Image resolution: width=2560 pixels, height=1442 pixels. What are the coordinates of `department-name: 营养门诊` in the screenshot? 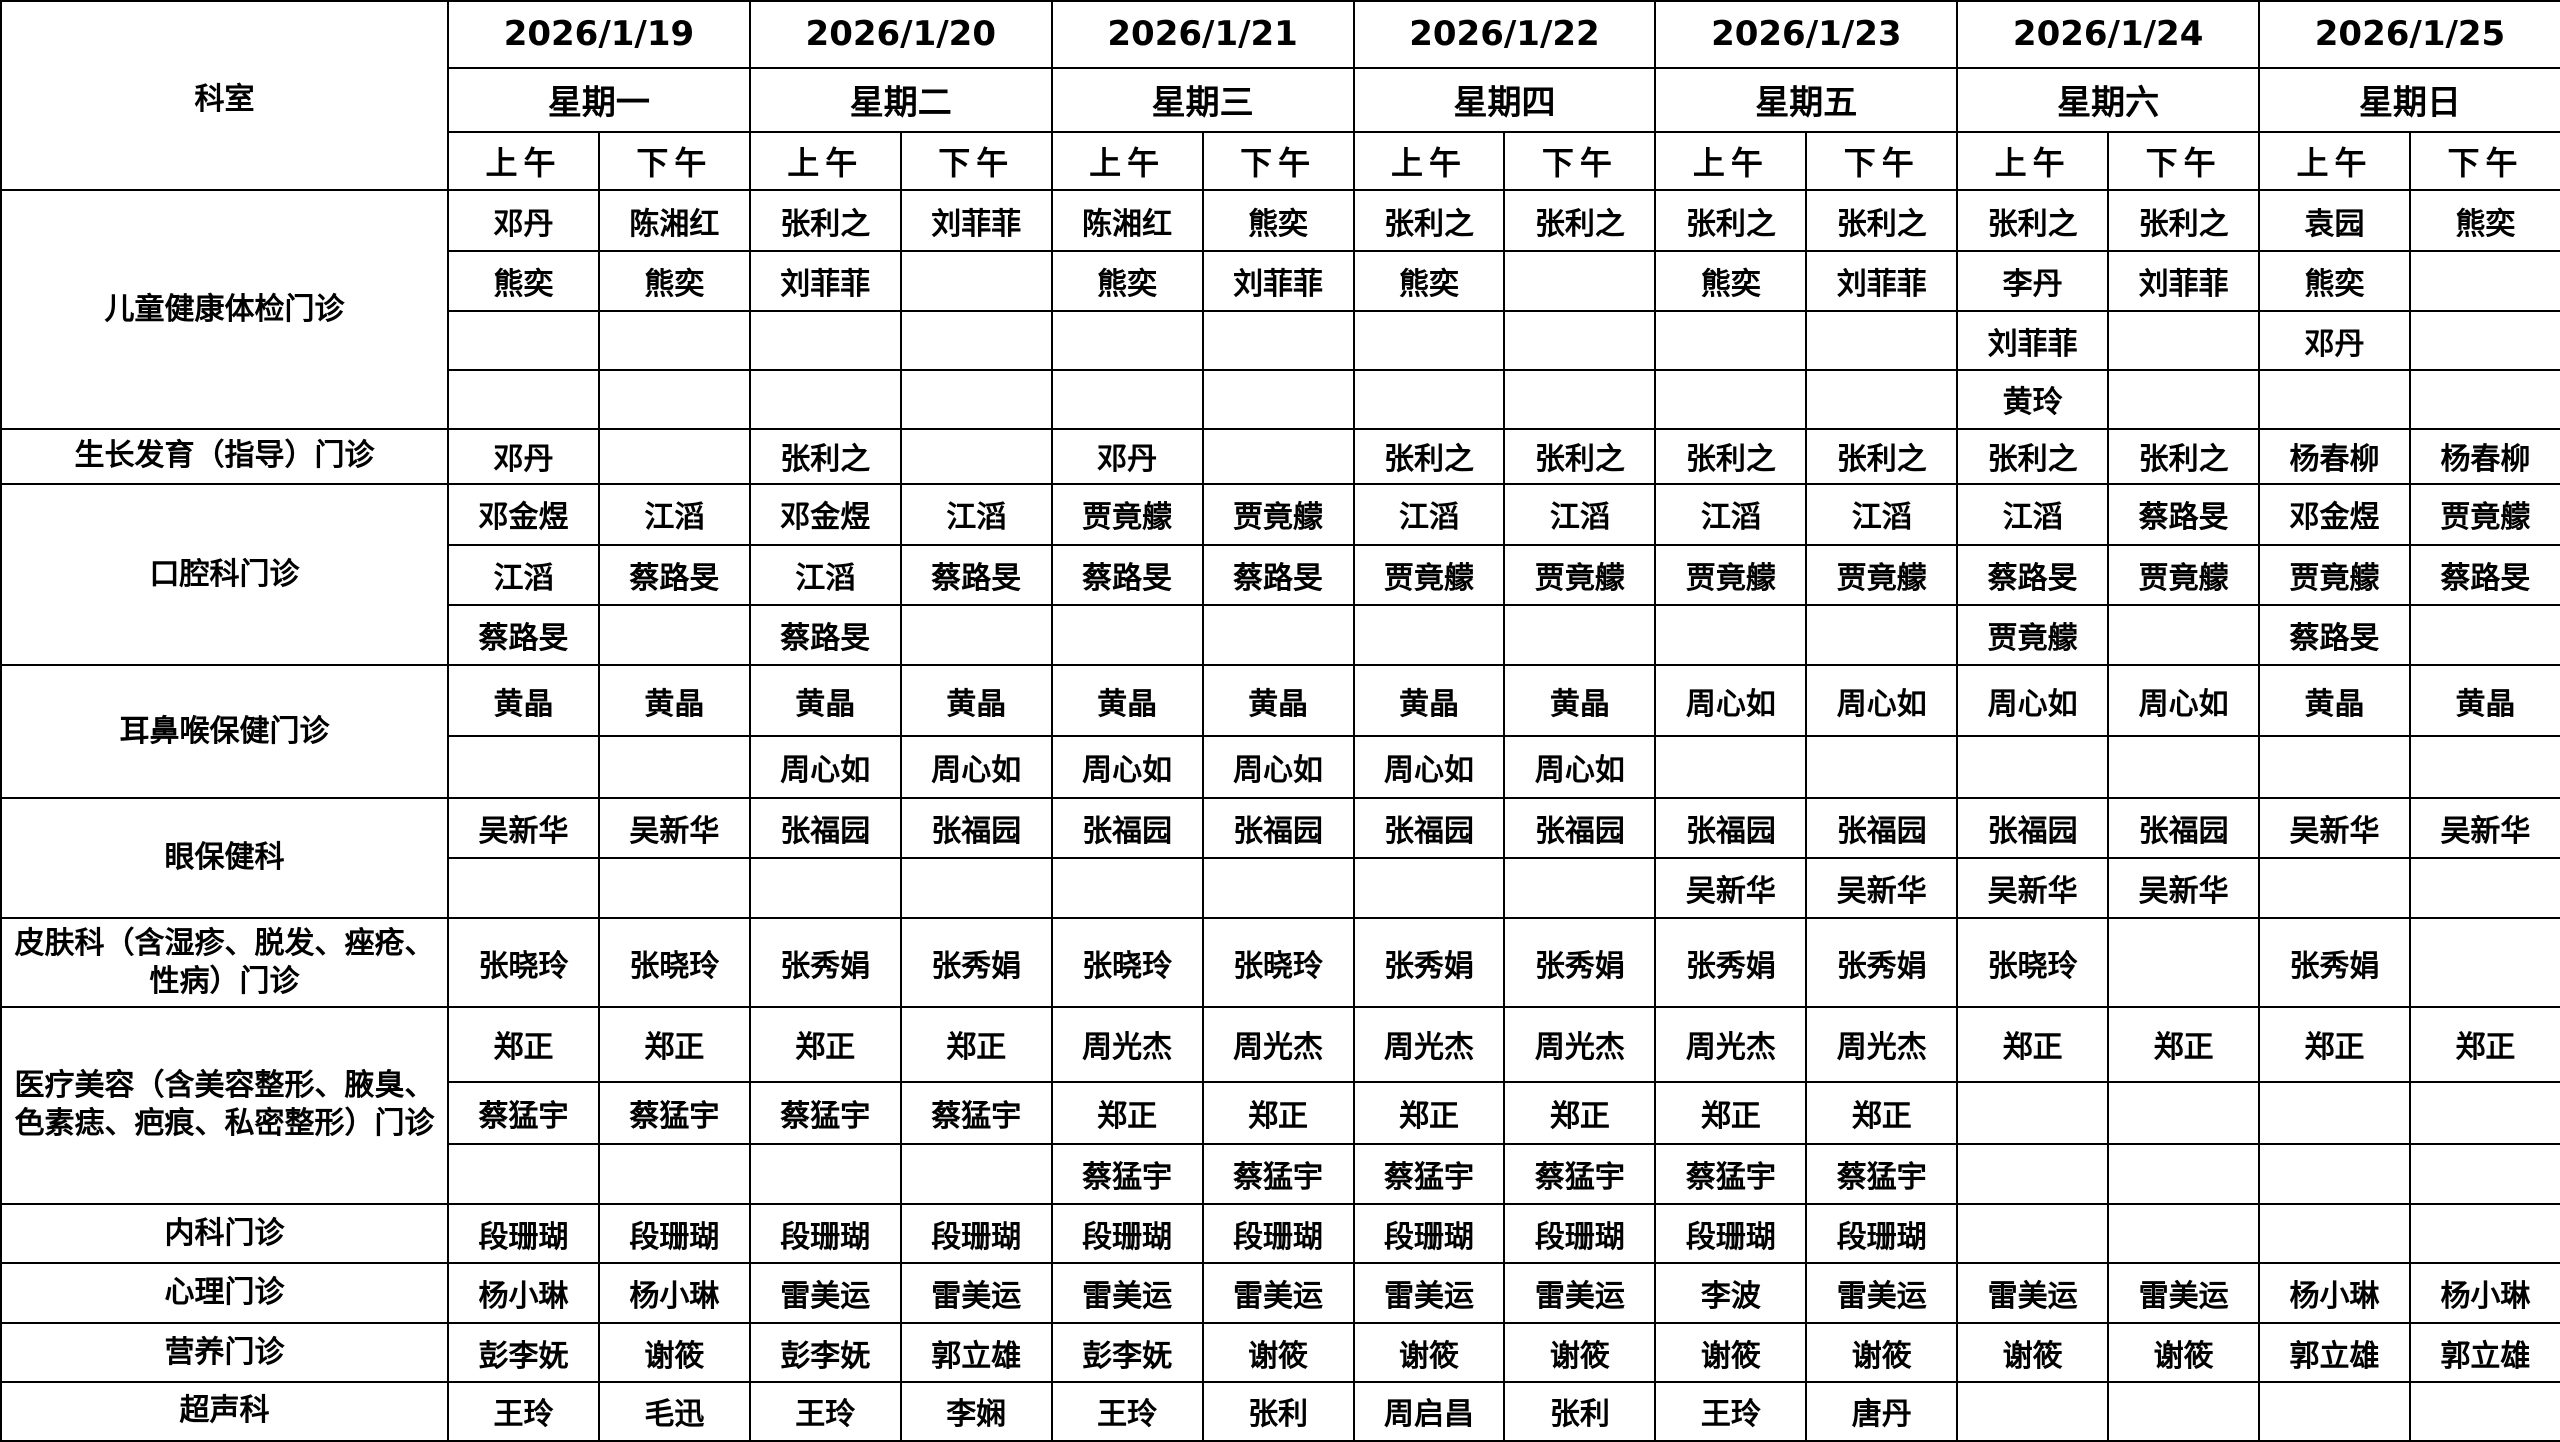 It's located at (224, 1353).